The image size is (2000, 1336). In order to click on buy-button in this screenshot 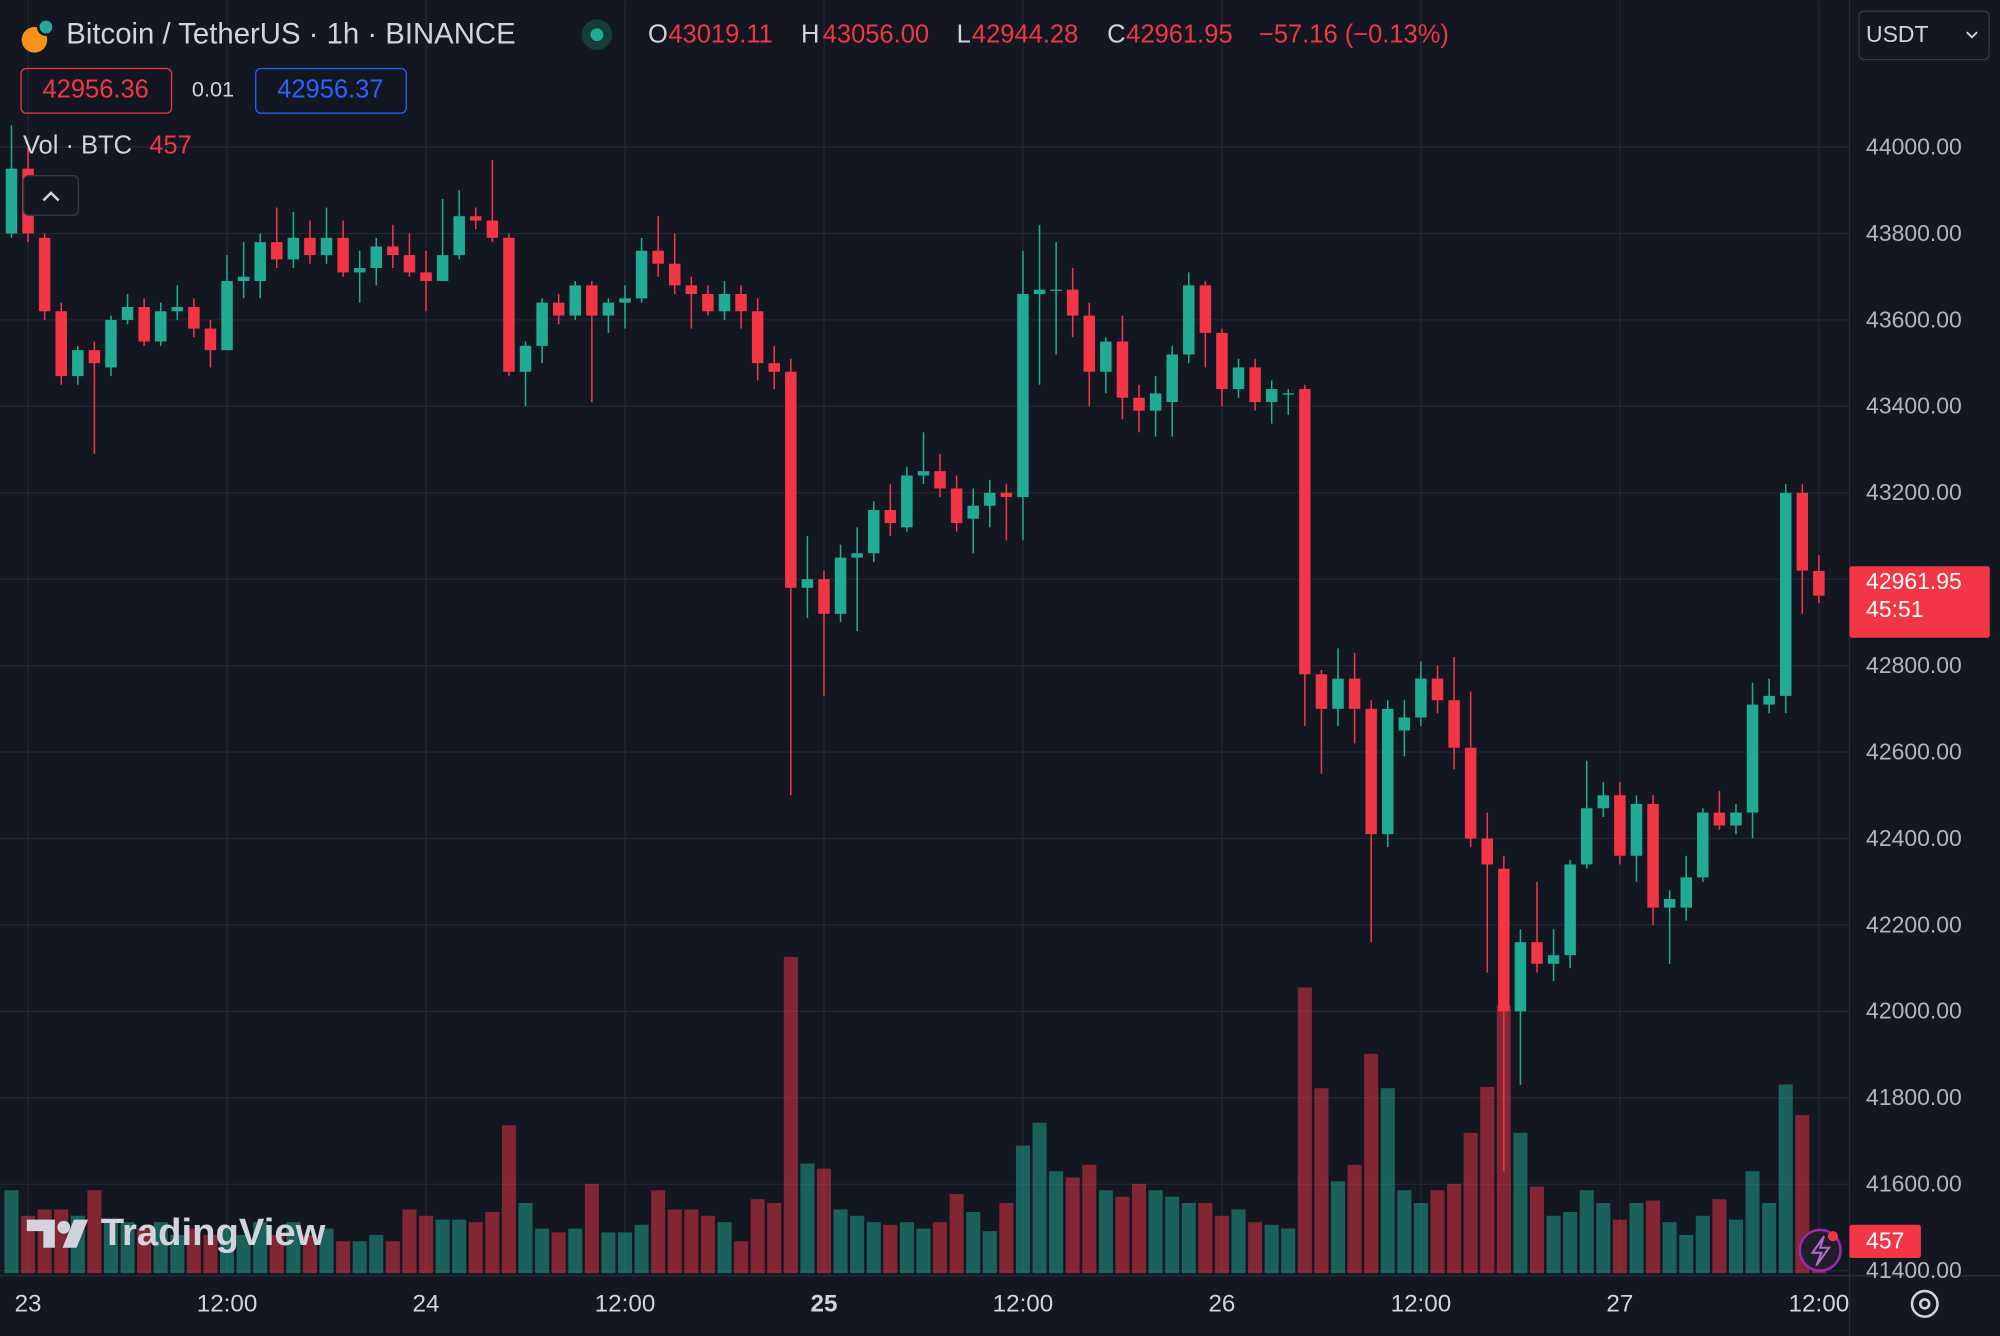, I will do `click(331, 90)`.